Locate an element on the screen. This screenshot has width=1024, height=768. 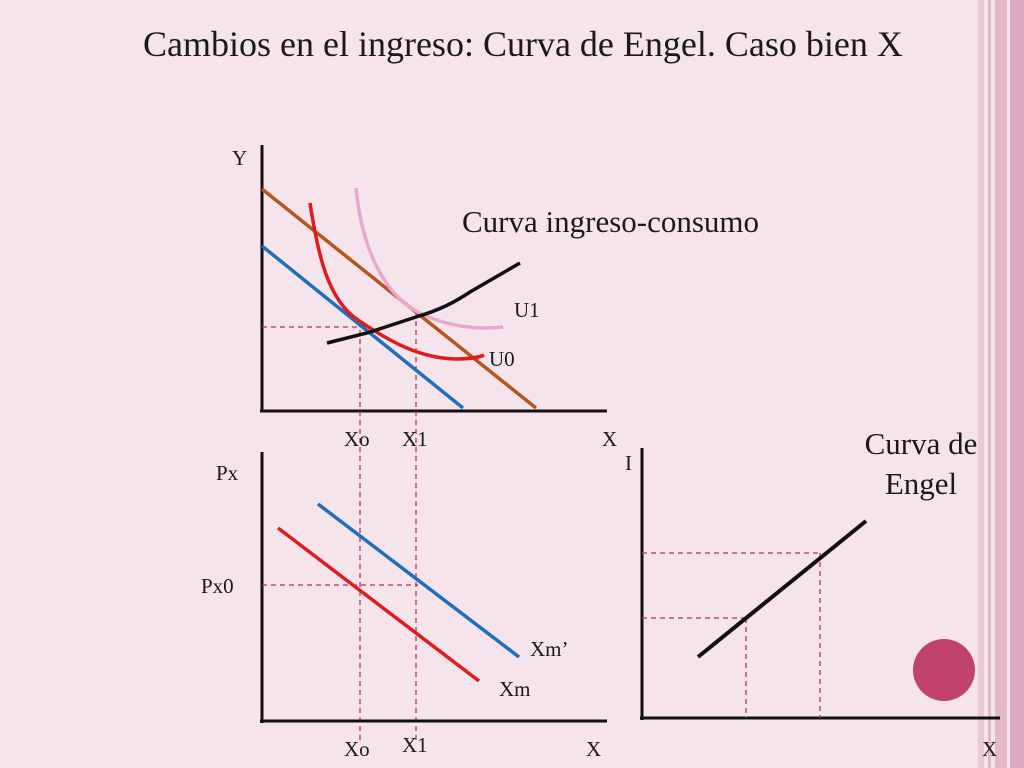
bl-x0-tick: Xo is located at coordinates (357, 749).